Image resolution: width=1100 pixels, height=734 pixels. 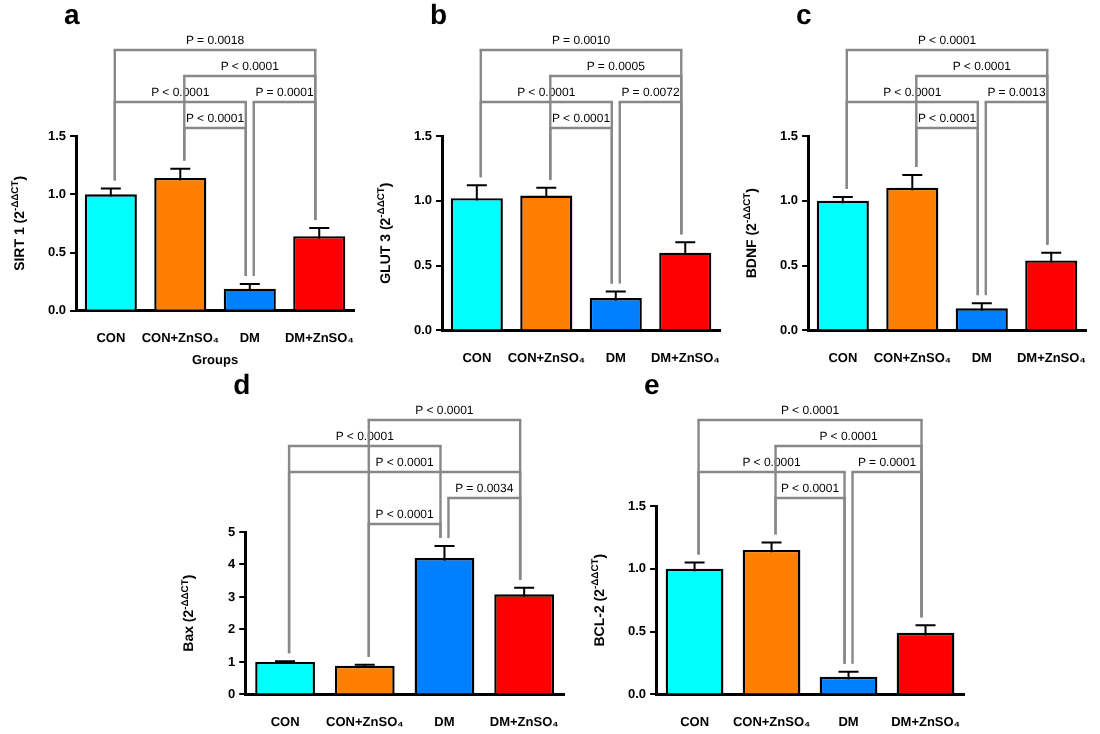 I want to click on chart-title: b, so click(x=439, y=15).